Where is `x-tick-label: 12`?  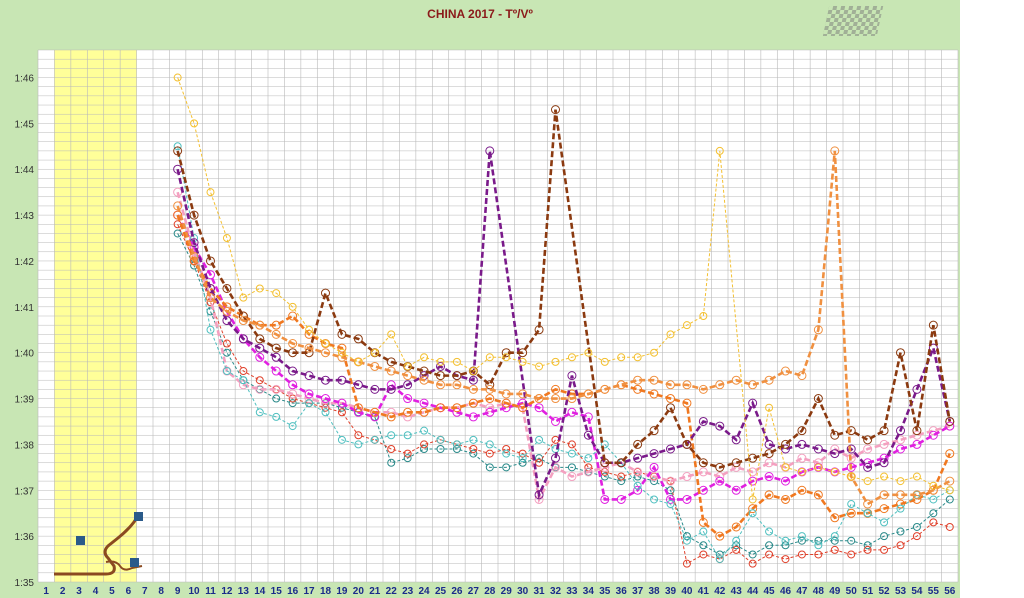
x-tick-label: 12 is located at coordinates (227, 591).